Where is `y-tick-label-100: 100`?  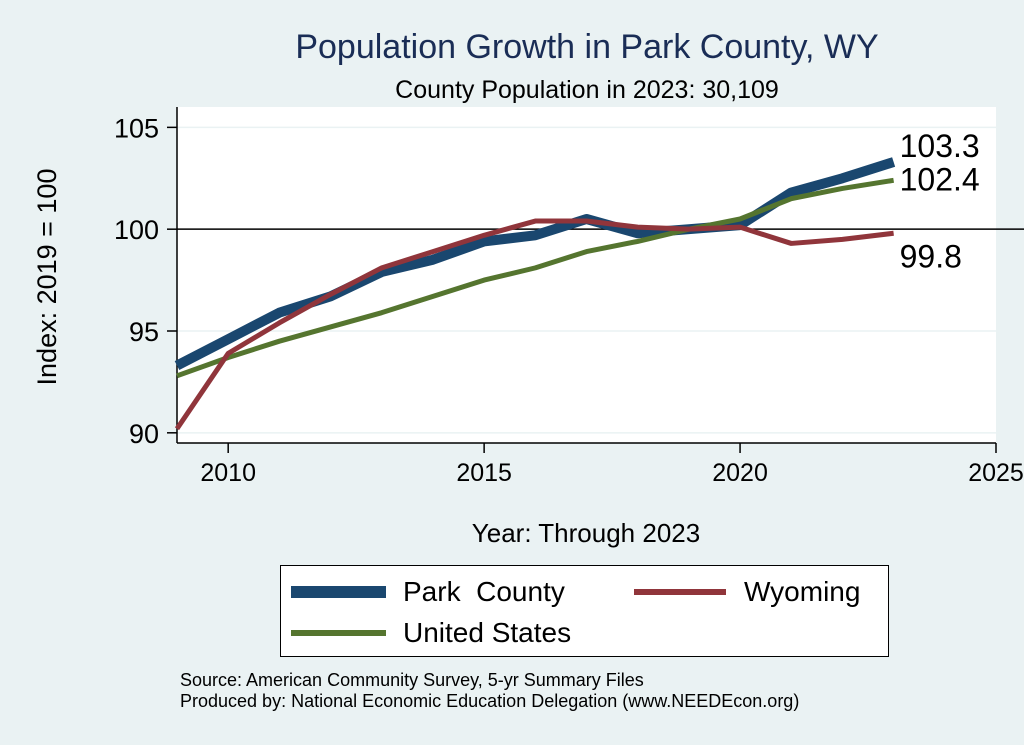 y-tick-label-100: 100 is located at coordinates (136, 230).